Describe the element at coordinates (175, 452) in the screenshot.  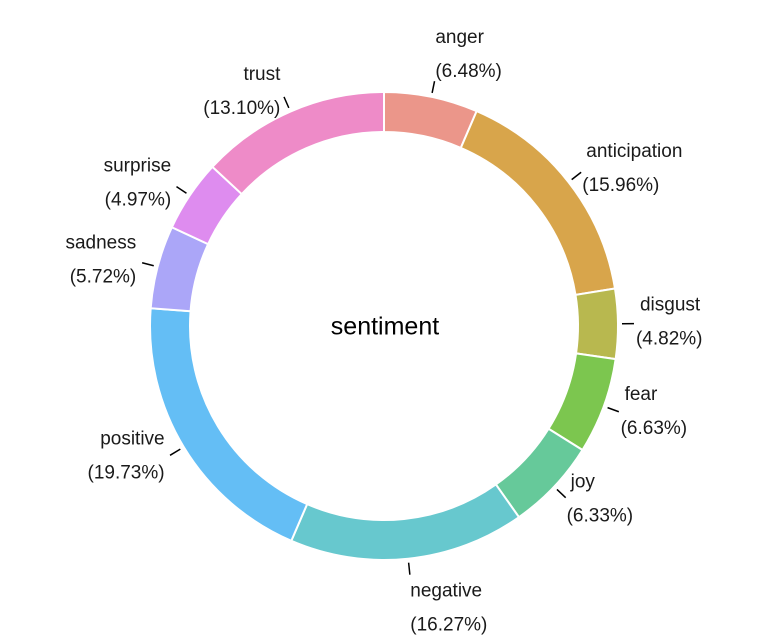
I see `leader-positive` at that location.